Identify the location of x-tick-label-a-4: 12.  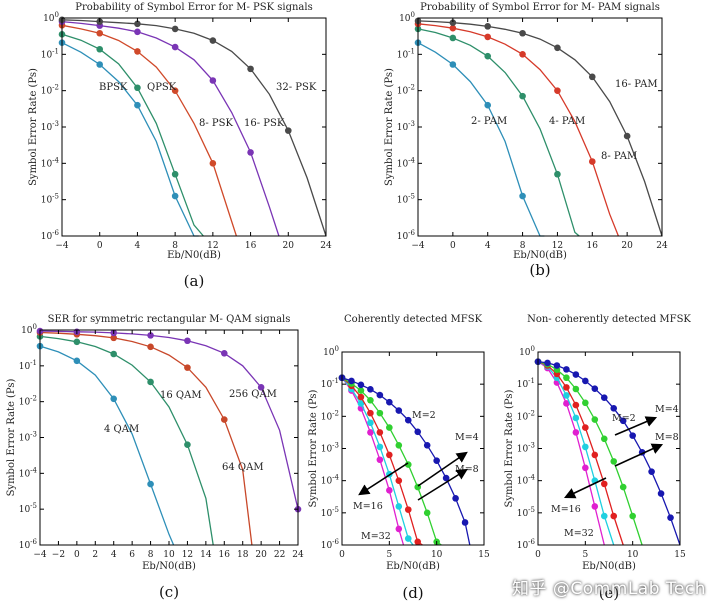
(212, 246).